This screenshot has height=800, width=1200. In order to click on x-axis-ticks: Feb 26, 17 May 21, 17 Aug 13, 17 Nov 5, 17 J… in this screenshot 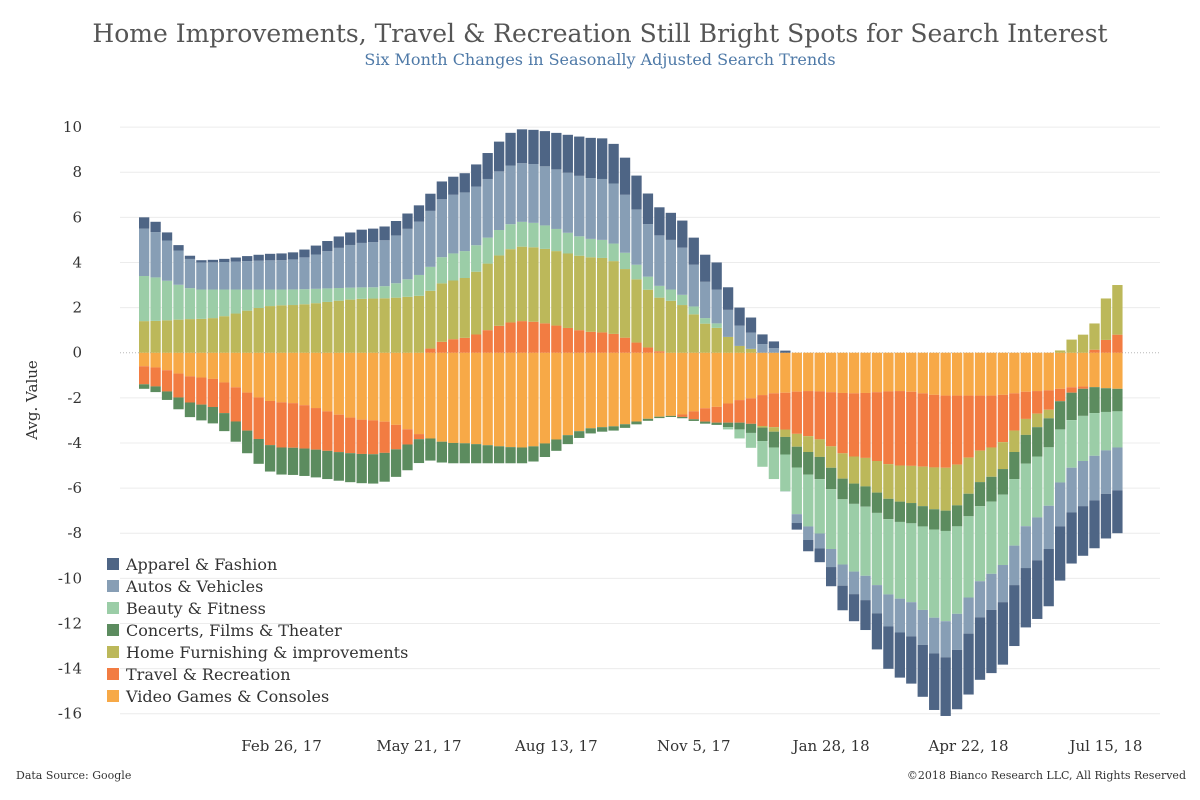, I will do `click(691, 746)`.